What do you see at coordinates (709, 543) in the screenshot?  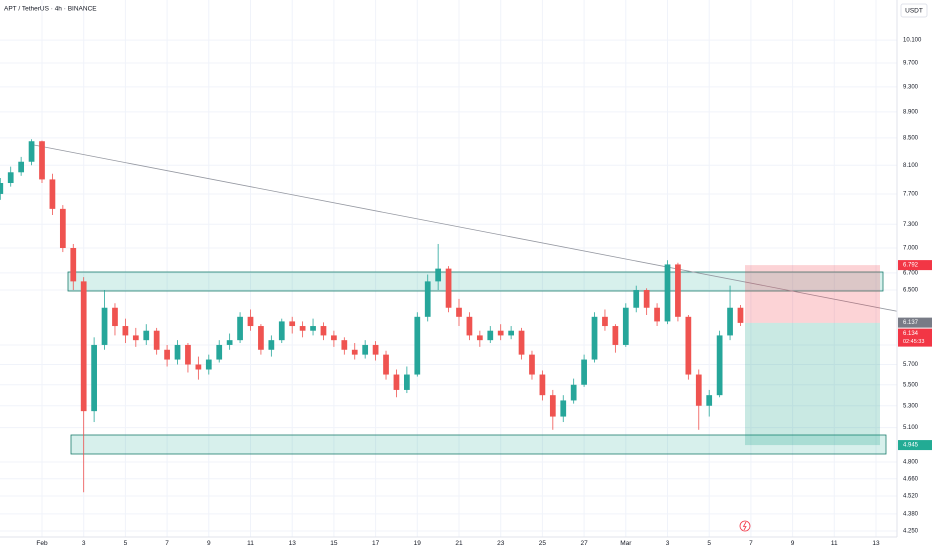 I see `x-tick-label: 5` at bounding box center [709, 543].